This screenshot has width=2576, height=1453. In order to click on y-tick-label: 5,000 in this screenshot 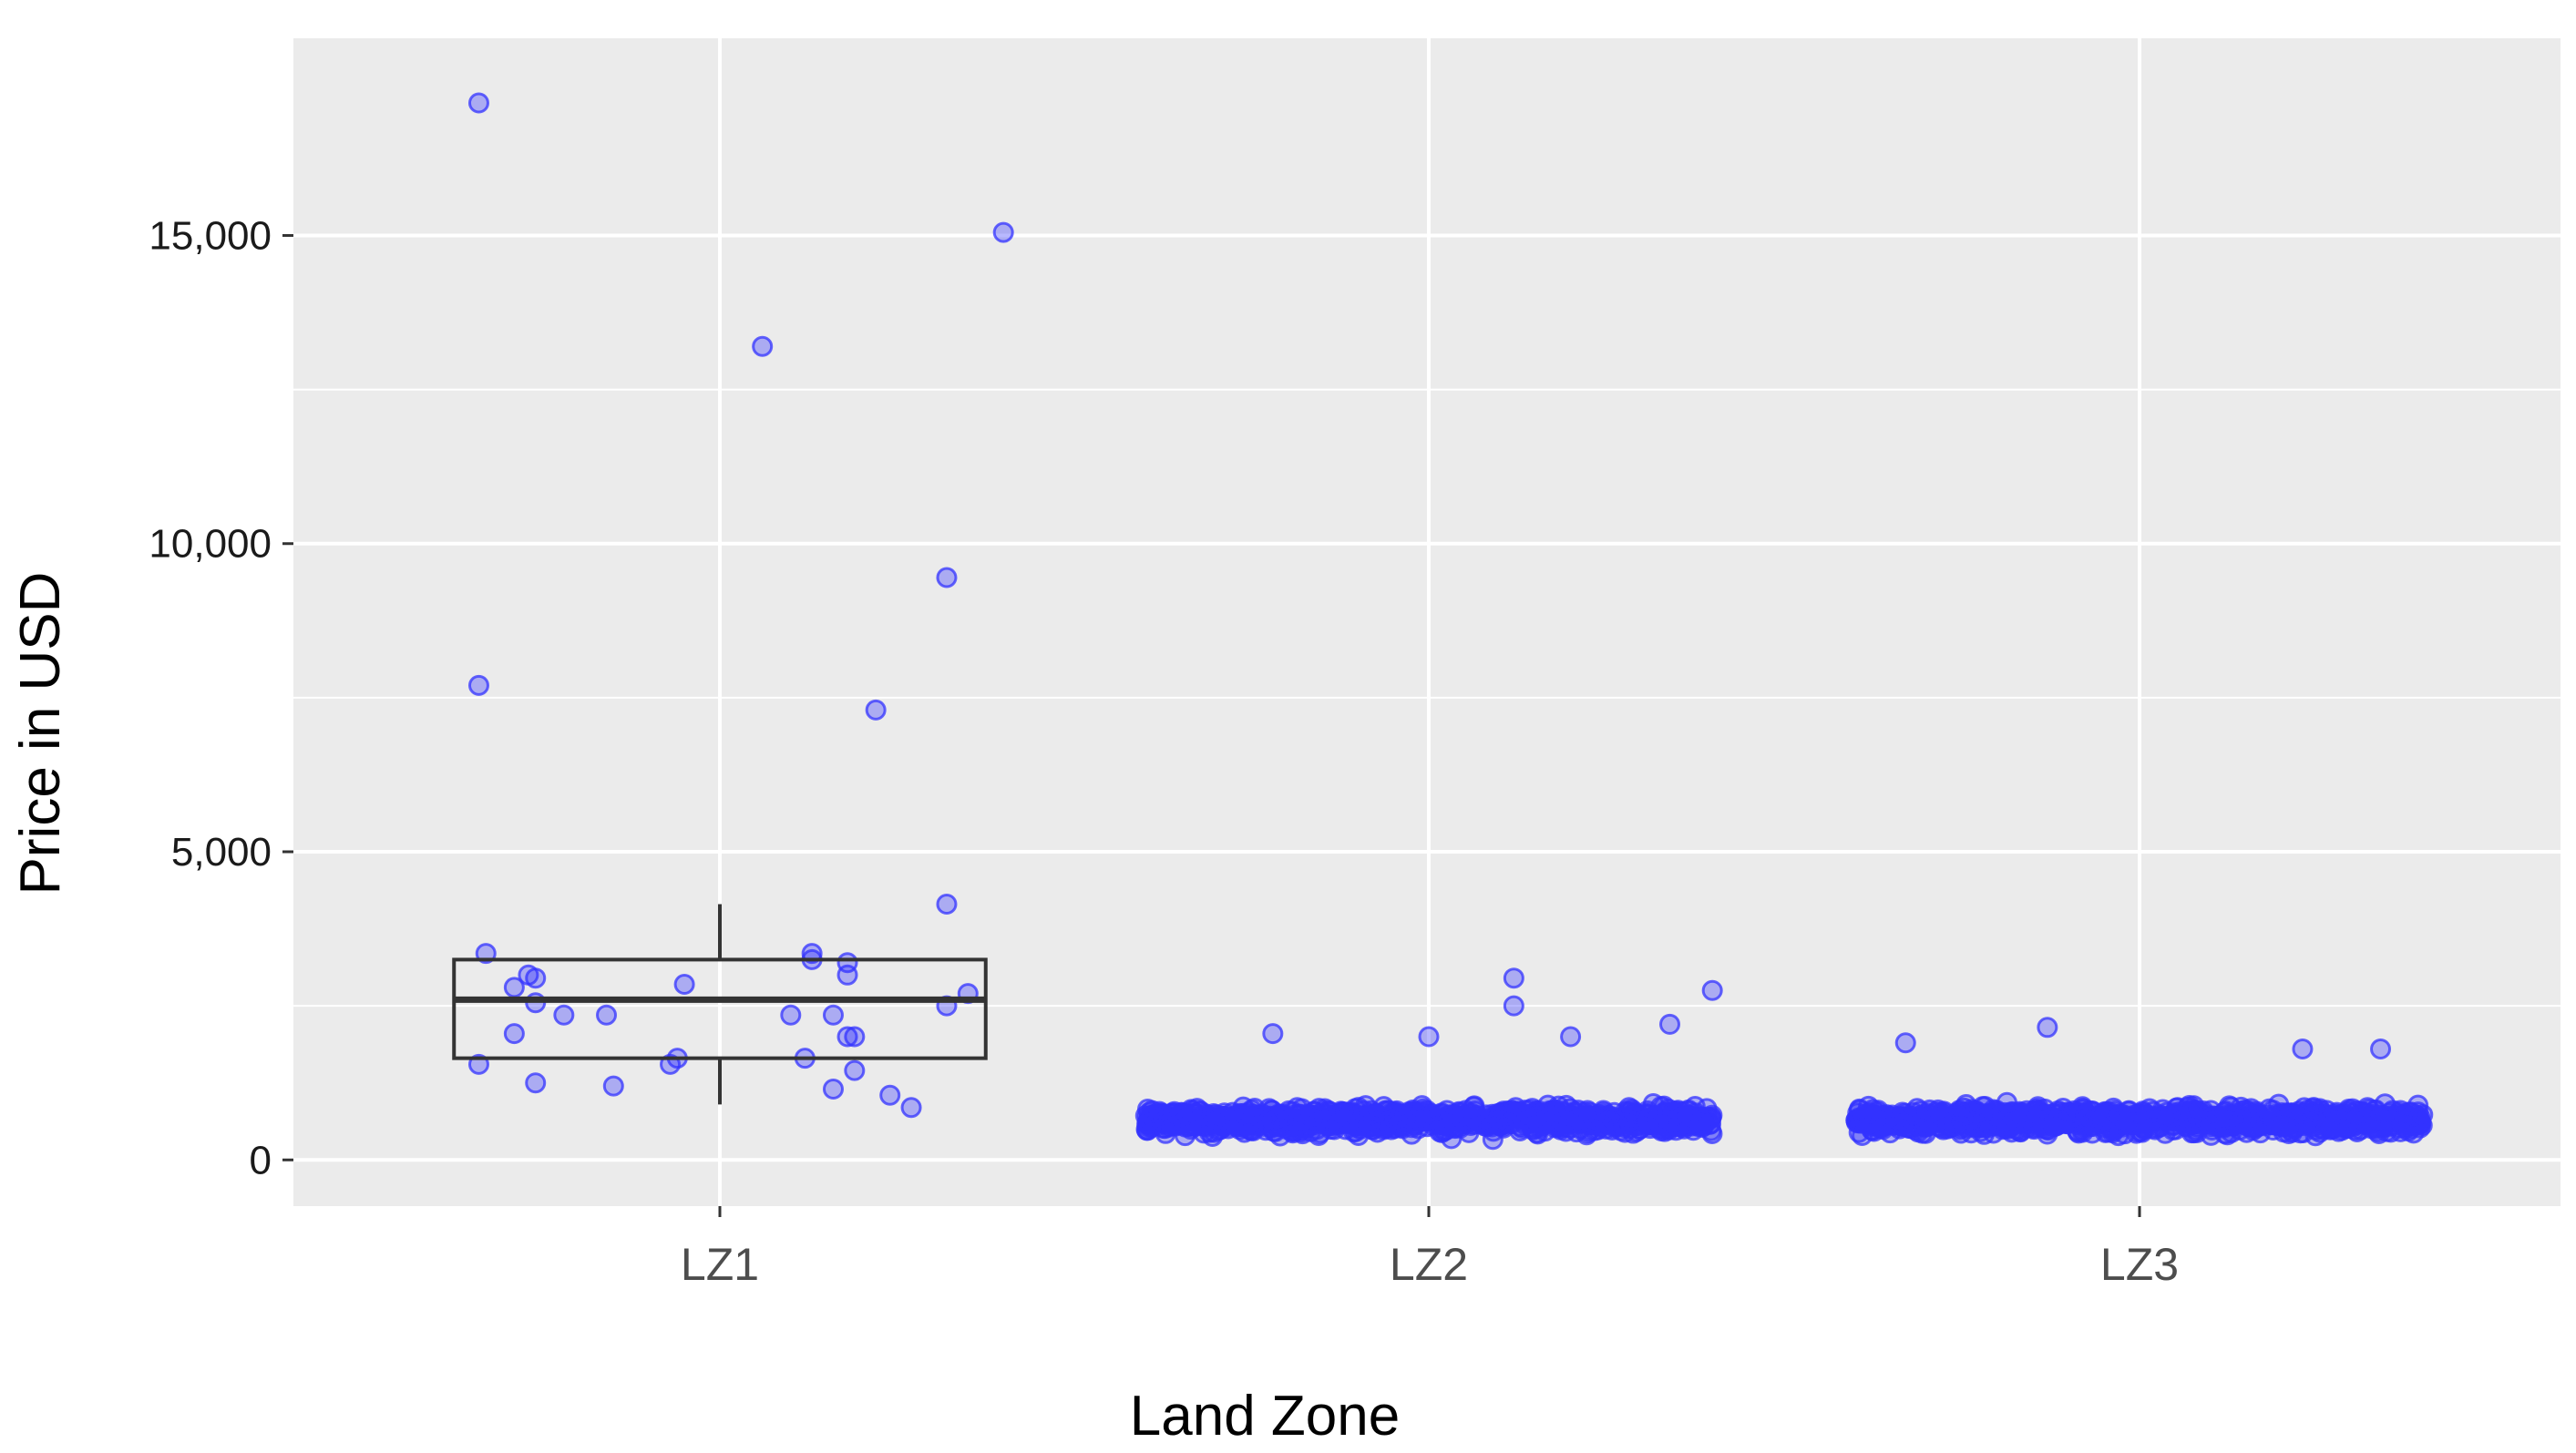, I will do `click(222, 853)`.